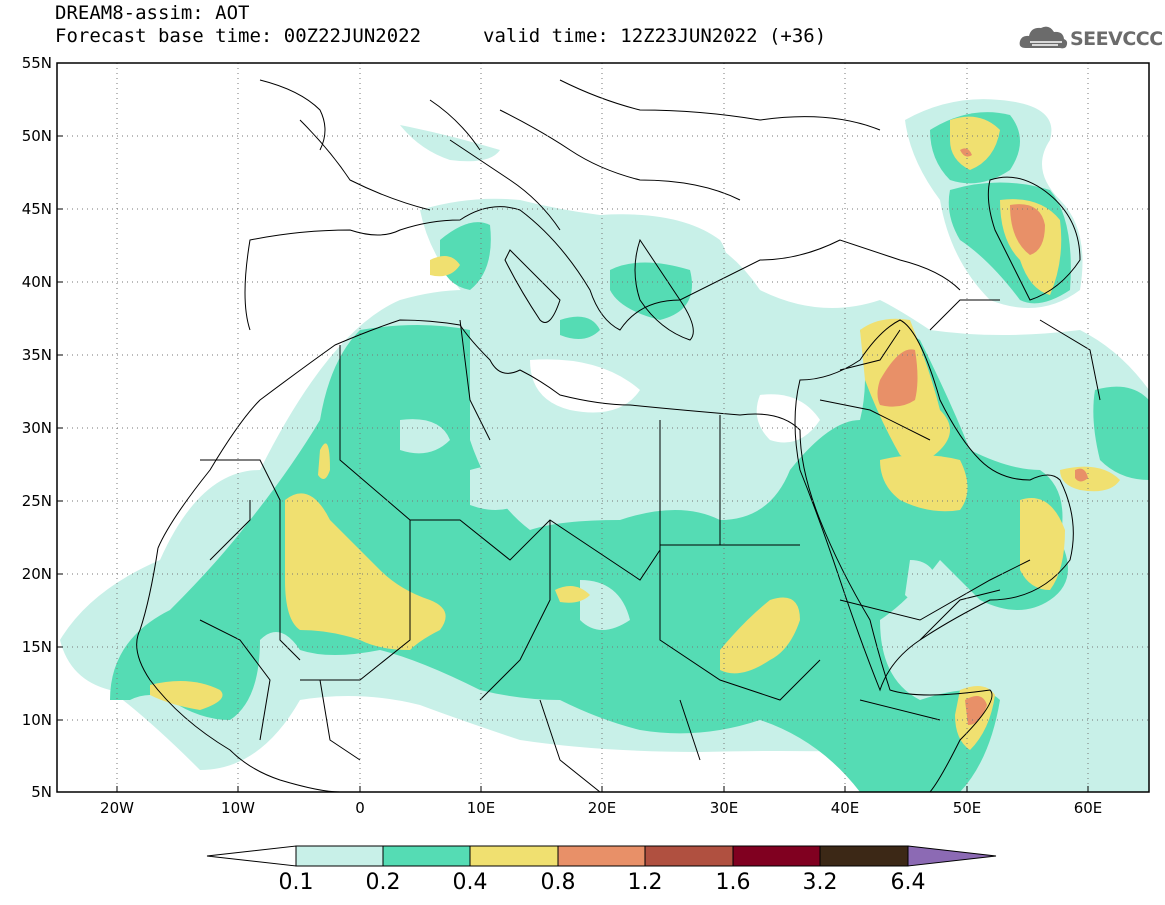 This screenshot has width=1165, height=905. I want to click on colorbar-label: 0.1, so click(296, 882).